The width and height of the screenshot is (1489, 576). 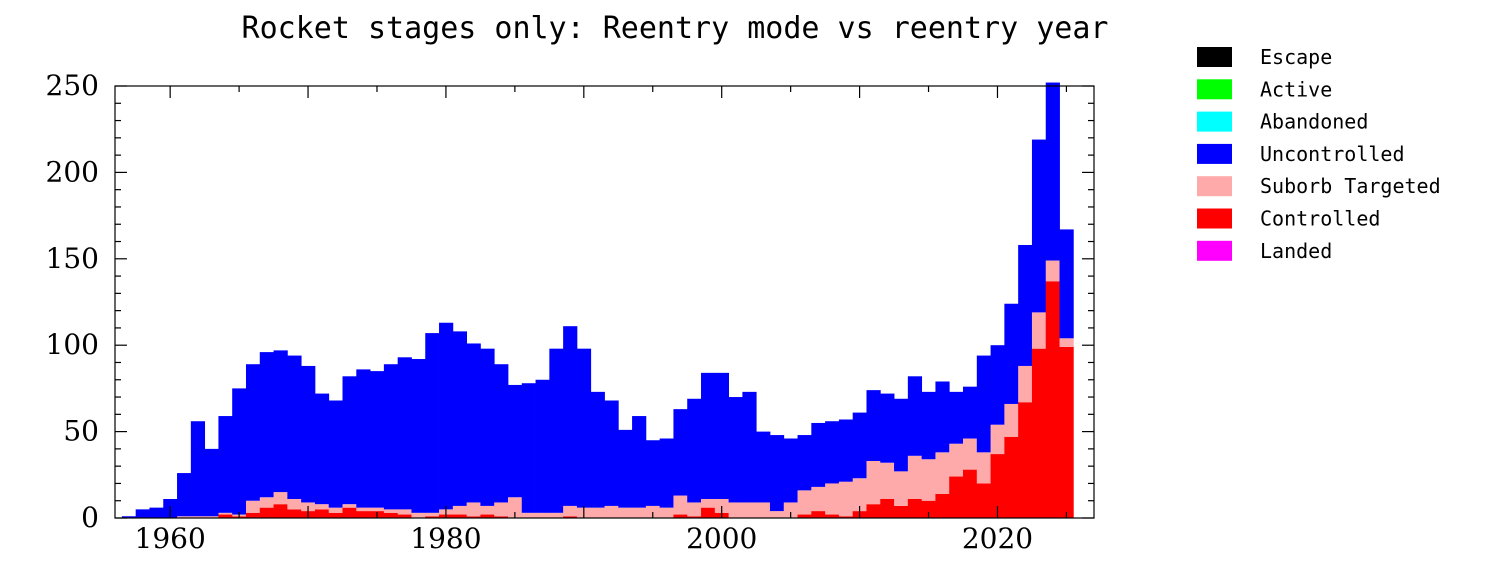 I want to click on bar-uncontrolled-2020, so click(x=997, y=385).